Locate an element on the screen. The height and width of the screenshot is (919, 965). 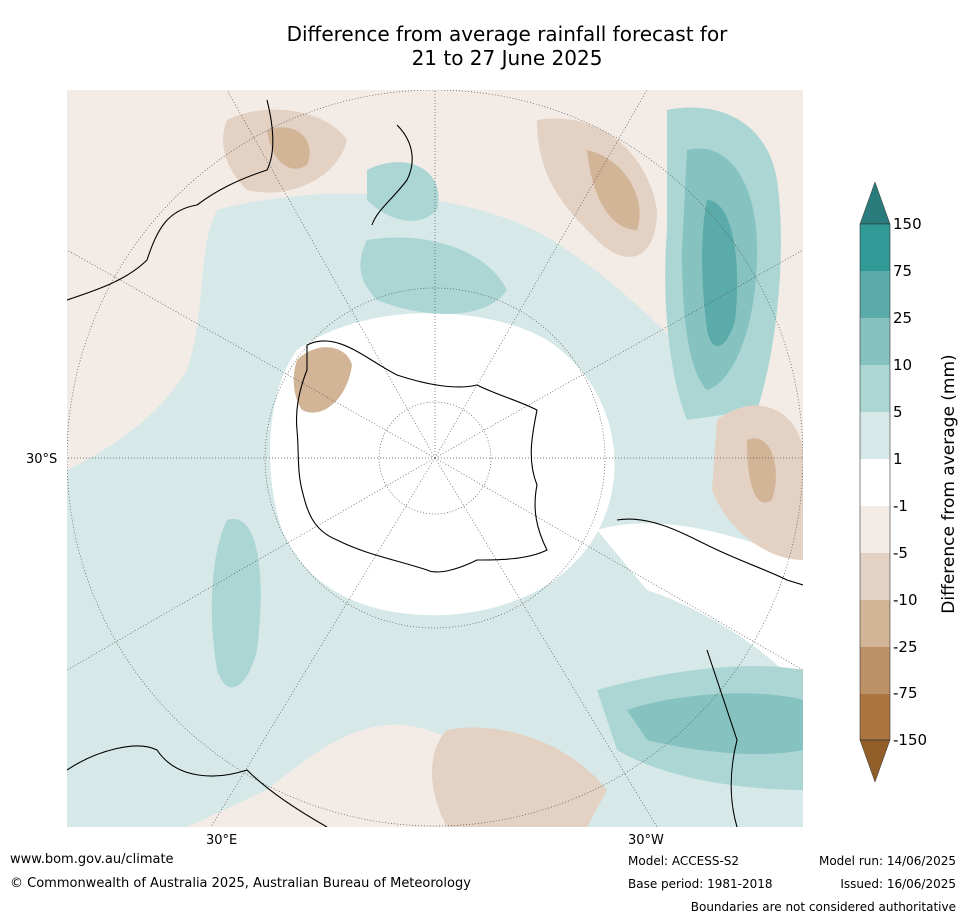
colorbar-tick: -5 is located at coordinates (900, 553).